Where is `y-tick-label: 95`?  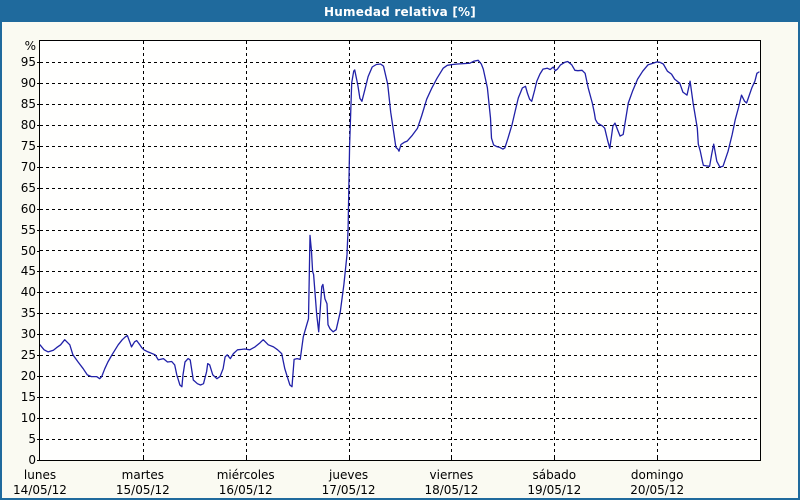 y-tick-label: 95 is located at coordinates (28, 61).